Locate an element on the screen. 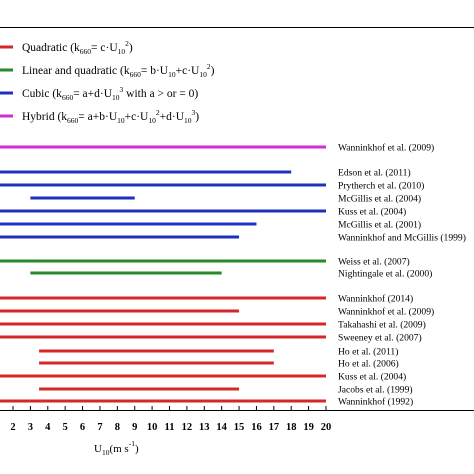 This screenshot has height=474, width=474. x-tick-label: 19 is located at coordinates (308, 427).